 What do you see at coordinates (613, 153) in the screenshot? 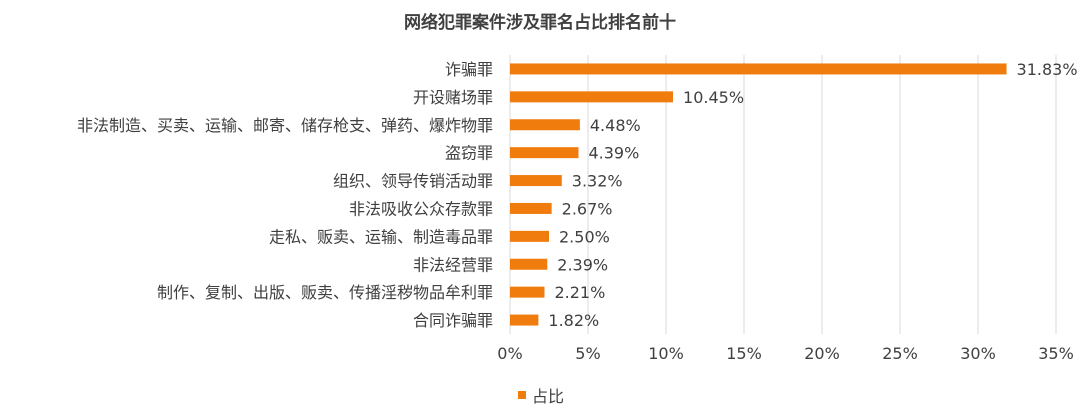
I see `data-label: 4.39%` at bounding box center [613, 153].